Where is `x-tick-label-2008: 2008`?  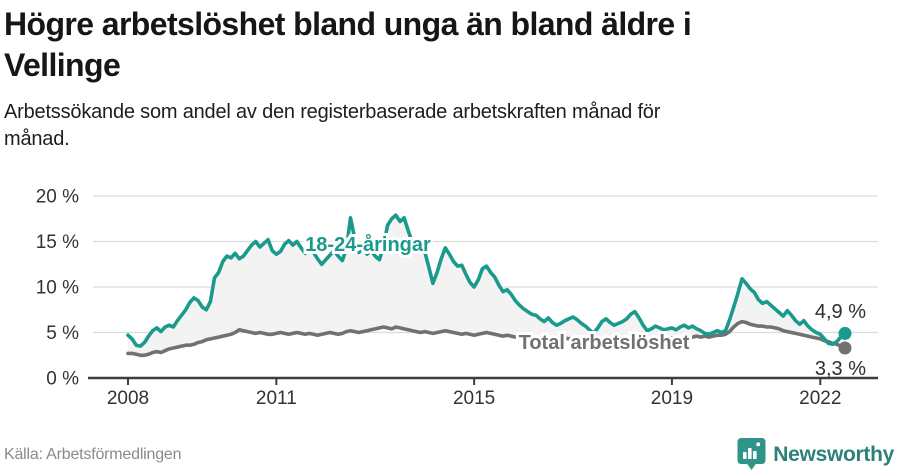 x-tick-label-2008: 2008 is located at coordinates (128, 398).